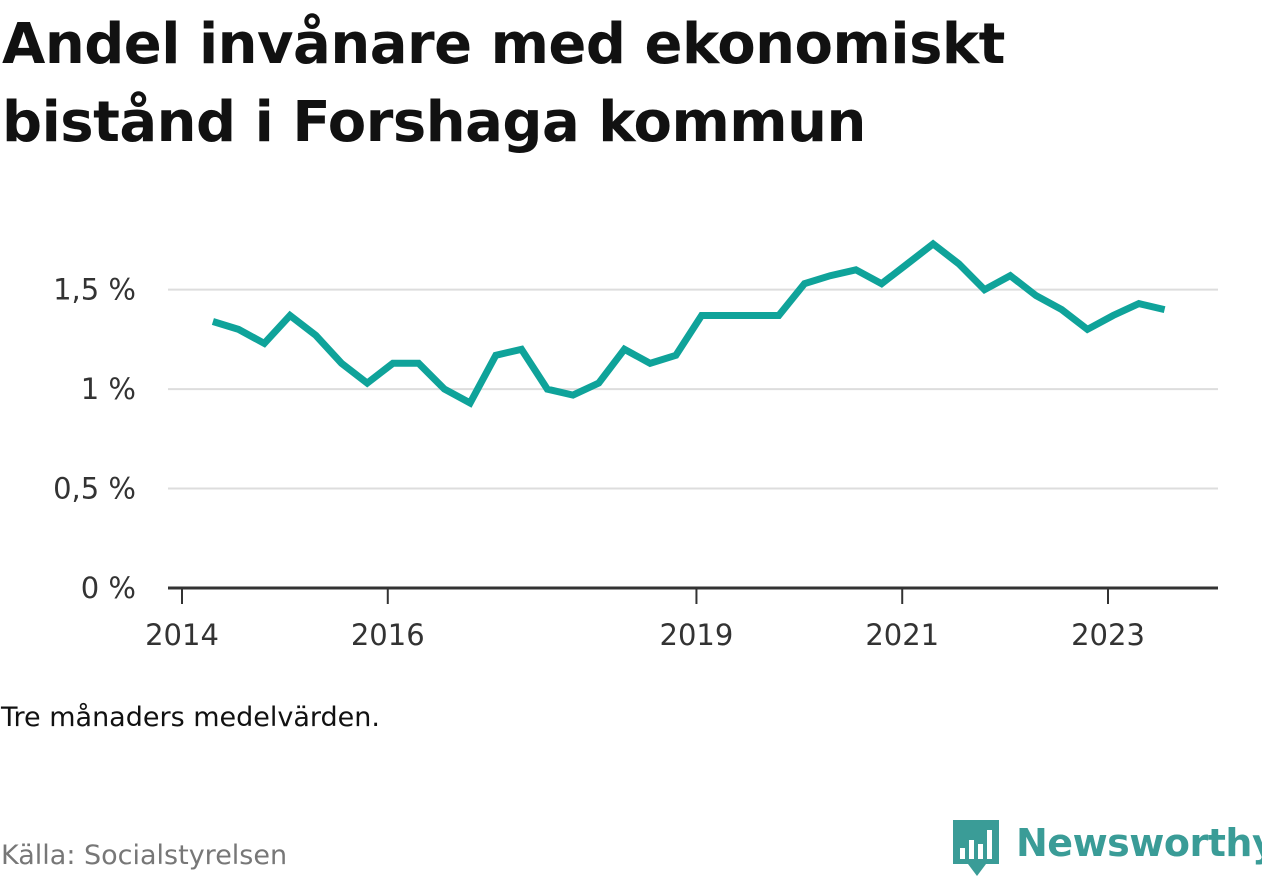 This screenshot has height=879, width=1262. Describe the element at coordinates (697, 635) in the screenshot. I see `x-tick-label: 2019` at that location.